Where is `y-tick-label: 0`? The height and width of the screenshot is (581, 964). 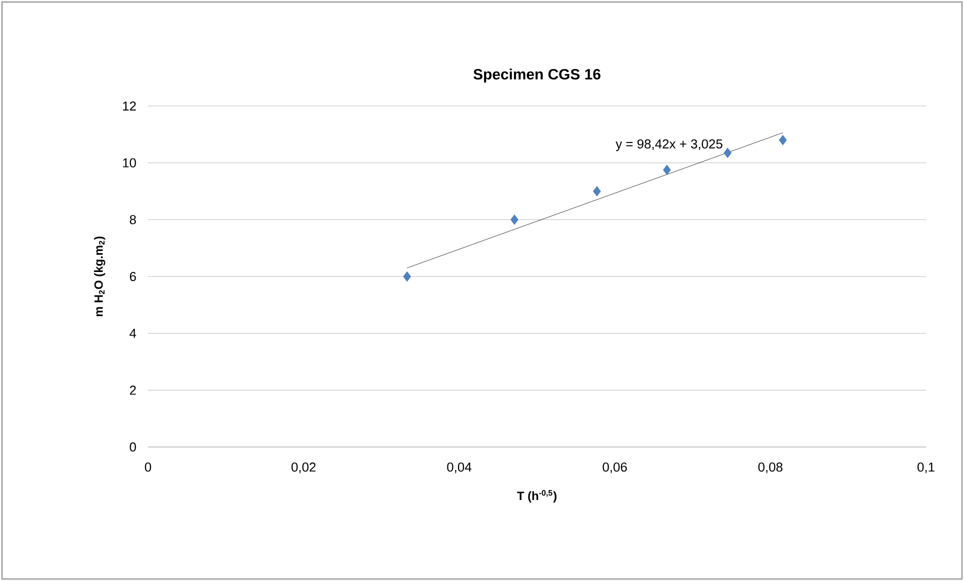
y-tick-label: 0 is located at coordinates (133, 447).